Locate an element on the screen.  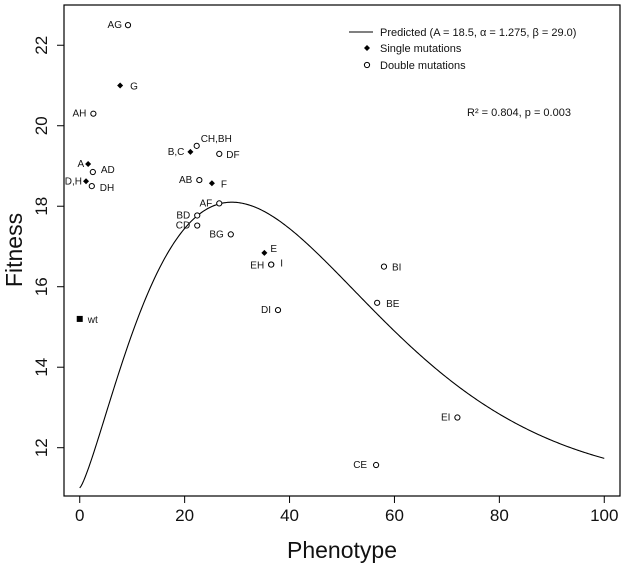
double-mutation-label: AB is located at coordinates (186, 180).